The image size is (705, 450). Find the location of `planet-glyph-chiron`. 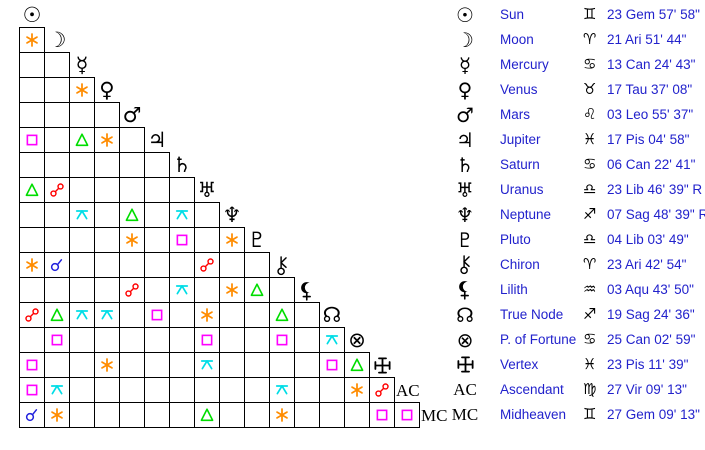

planet-glyph-chiron is located at coordinates (282, 265).